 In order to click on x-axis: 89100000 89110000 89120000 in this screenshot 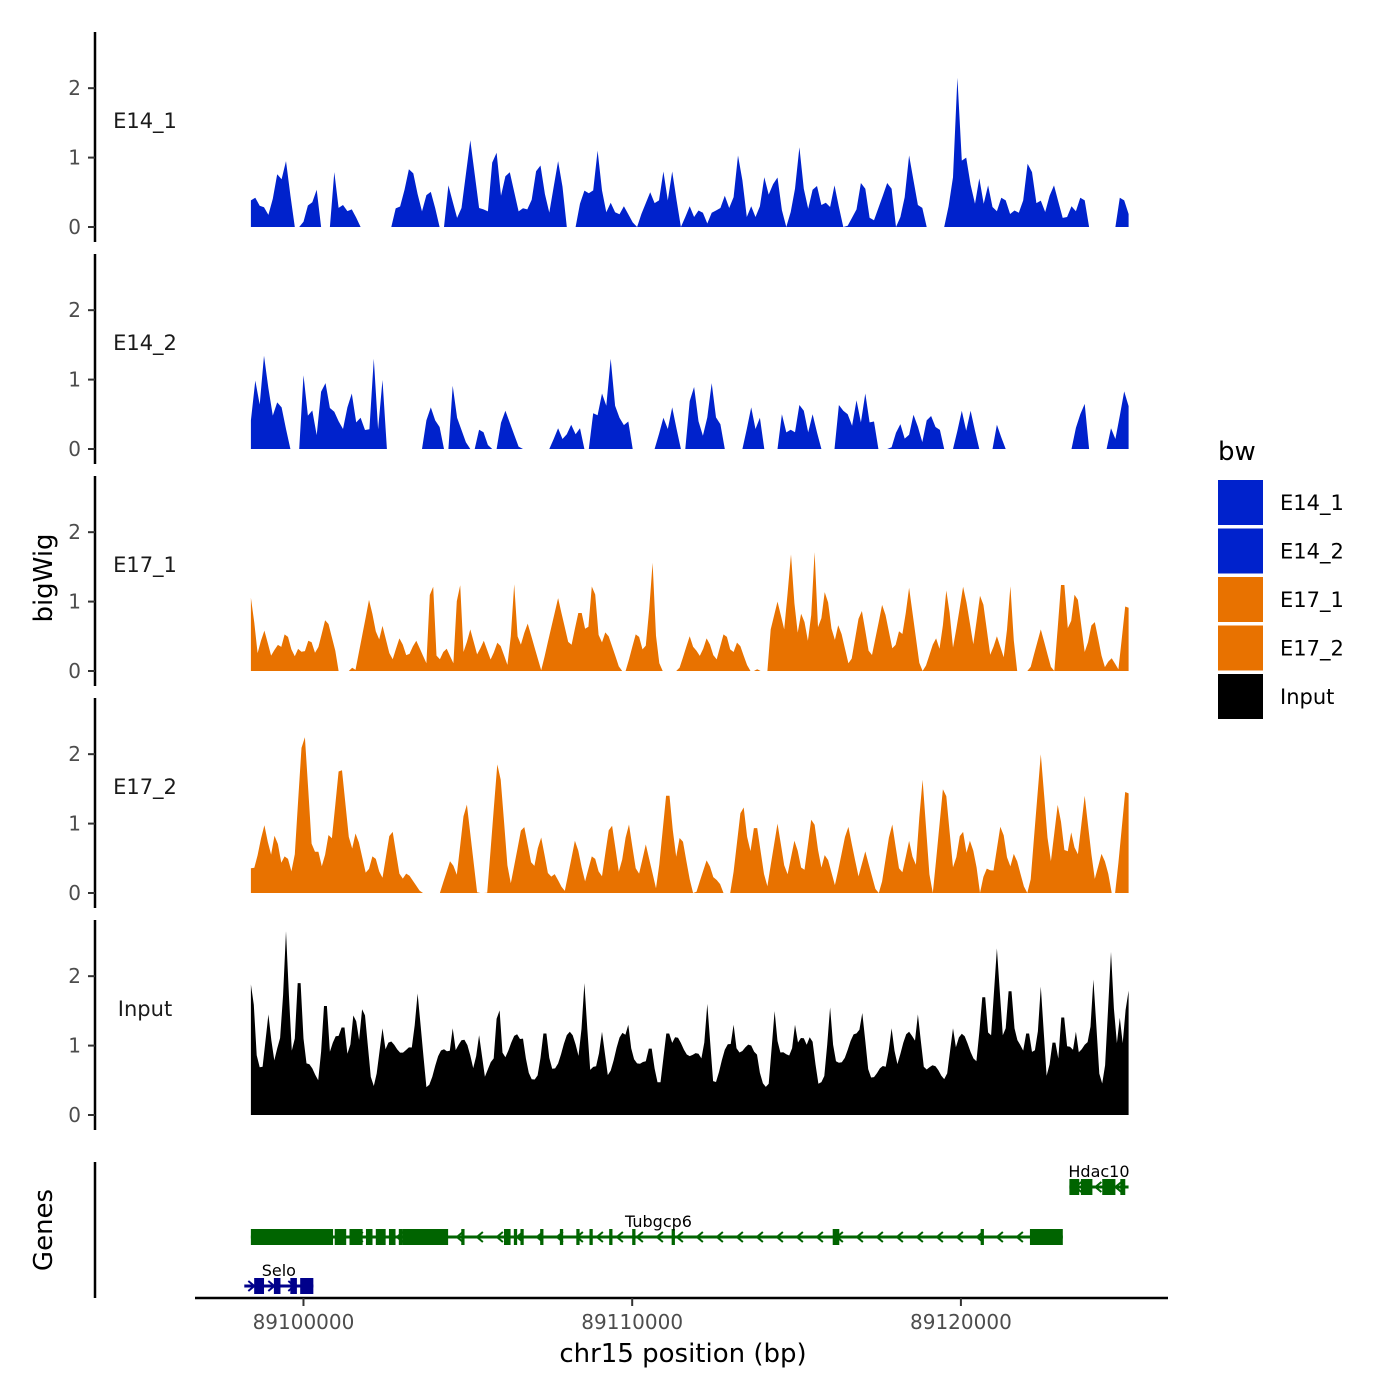, I will do `click(681, 1315)`.